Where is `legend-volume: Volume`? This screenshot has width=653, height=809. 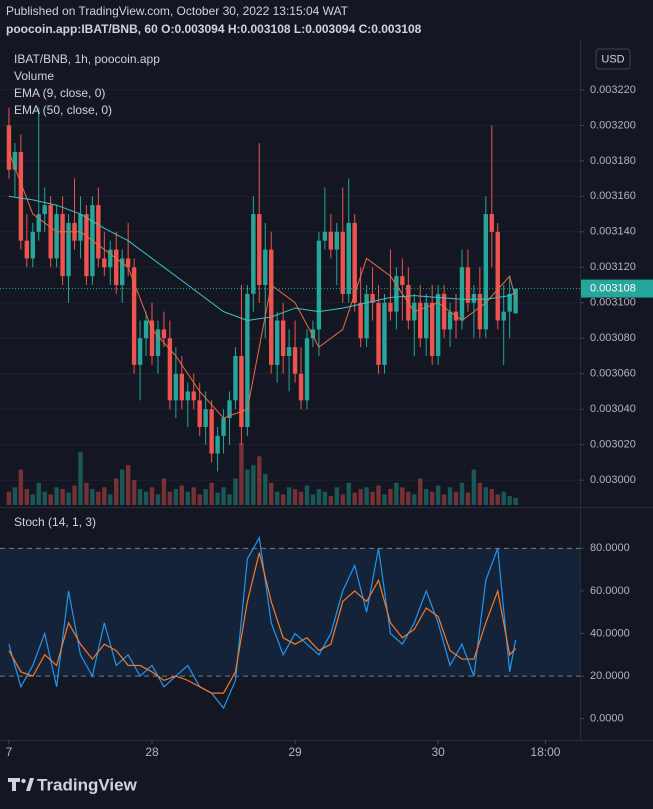
legend-volume: Volume is located at coordinates (34, 76).